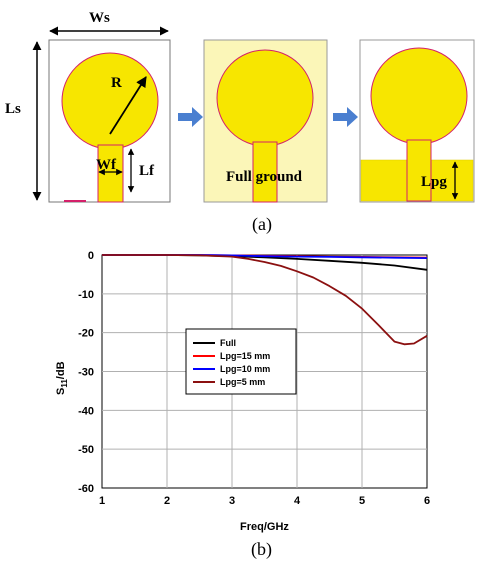 Image resolution: width=478 pixels, height=565 pixels. I want to click on ws-label: Ws, so click(99, 18).